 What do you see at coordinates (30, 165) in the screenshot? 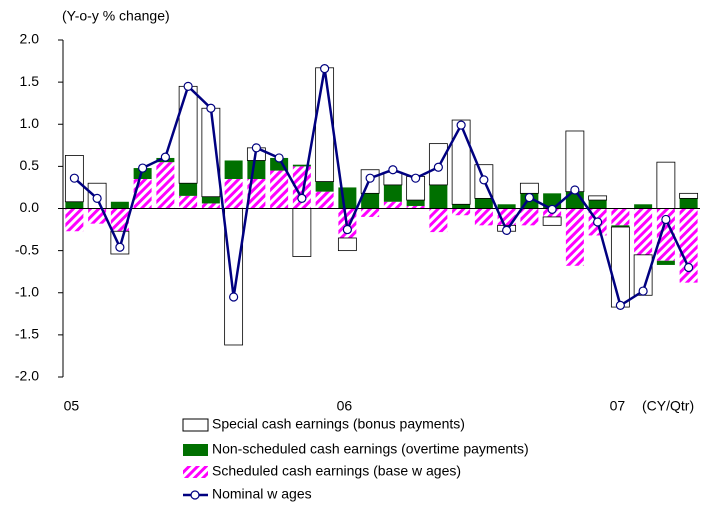
I see `y-tick-label: 0.5` at bounding box center [30, 165].